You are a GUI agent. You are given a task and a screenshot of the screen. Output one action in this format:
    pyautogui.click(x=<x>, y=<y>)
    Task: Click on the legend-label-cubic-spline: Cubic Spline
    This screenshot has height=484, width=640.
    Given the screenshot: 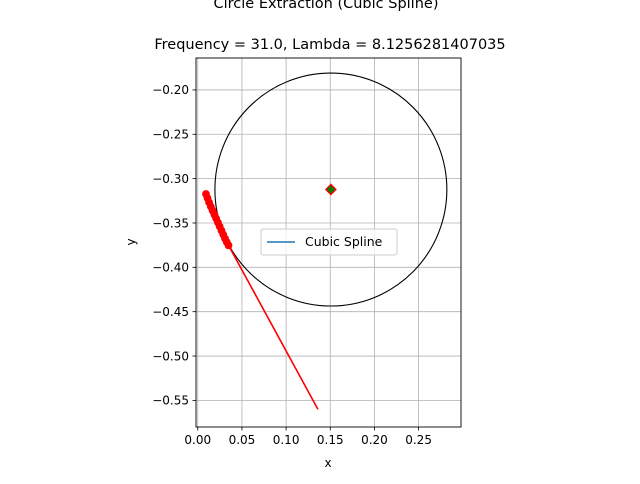 What is the action you would take?
    pyautogui.click(x=344, y=241)
    